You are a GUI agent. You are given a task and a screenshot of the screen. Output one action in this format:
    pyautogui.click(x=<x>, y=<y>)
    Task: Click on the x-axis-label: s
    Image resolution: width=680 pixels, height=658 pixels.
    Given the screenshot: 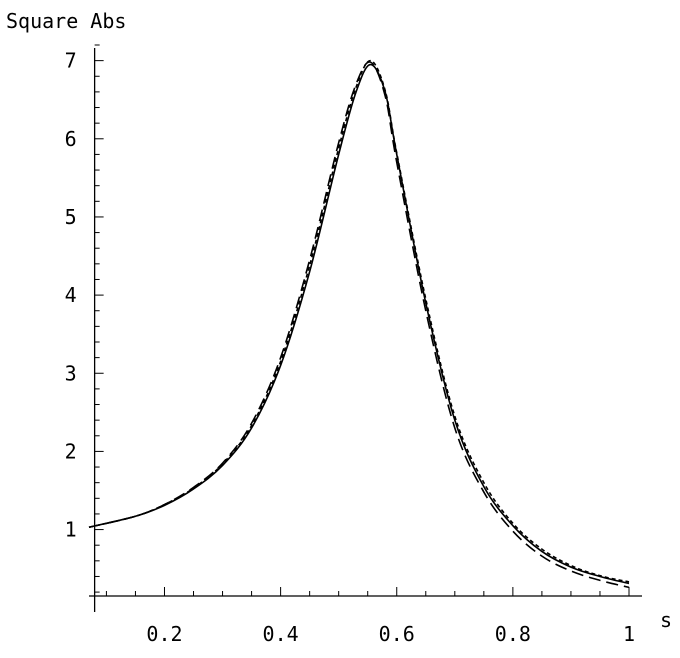 What is the action you would take?
    pyautogui.click(x=666, y=620)
    